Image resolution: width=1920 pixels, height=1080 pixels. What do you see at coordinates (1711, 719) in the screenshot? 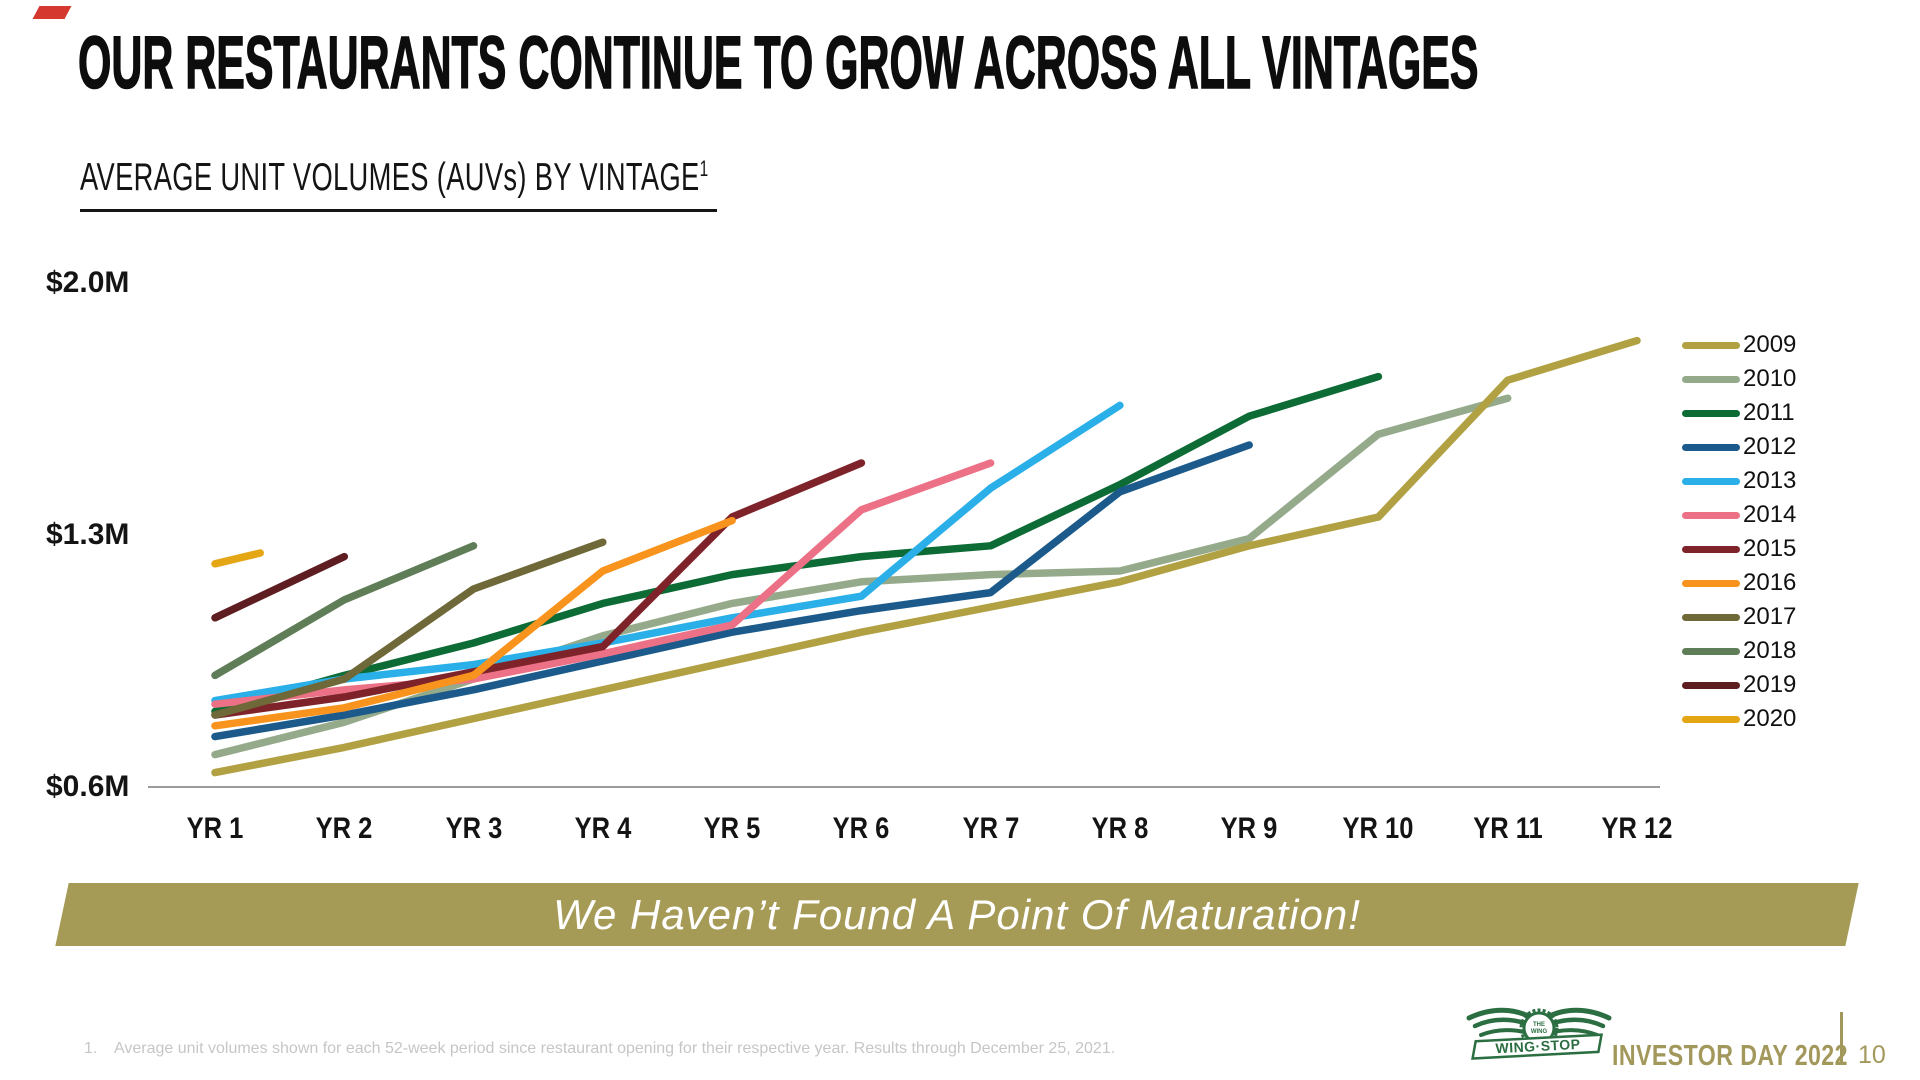
I see `legend-swatch-2020` at bounding box center [1711, 719].